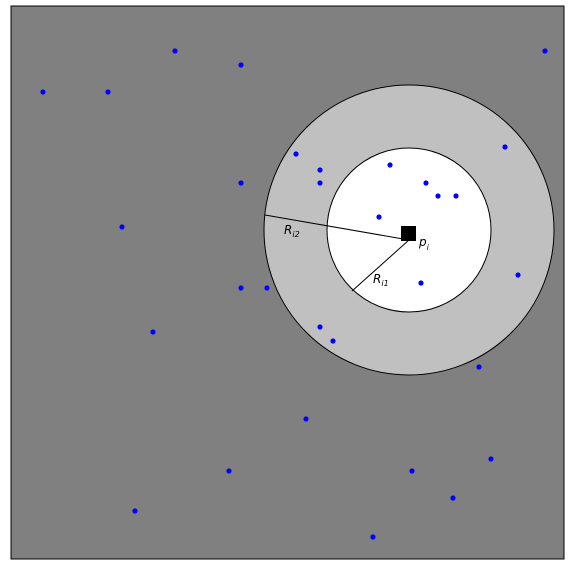  Describe the element at coordinates (337, 227) in the screenshot. I see `outer-radius-line` at that location.